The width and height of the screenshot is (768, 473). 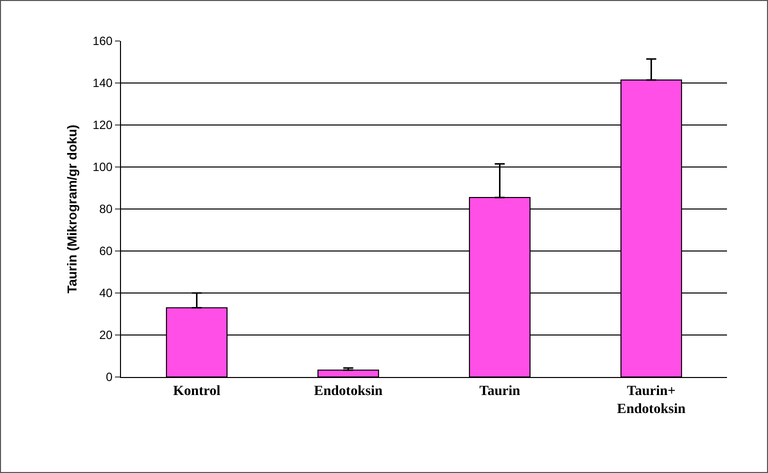 I want to click on y-tick-label: 160, so click(x=102, y=41).